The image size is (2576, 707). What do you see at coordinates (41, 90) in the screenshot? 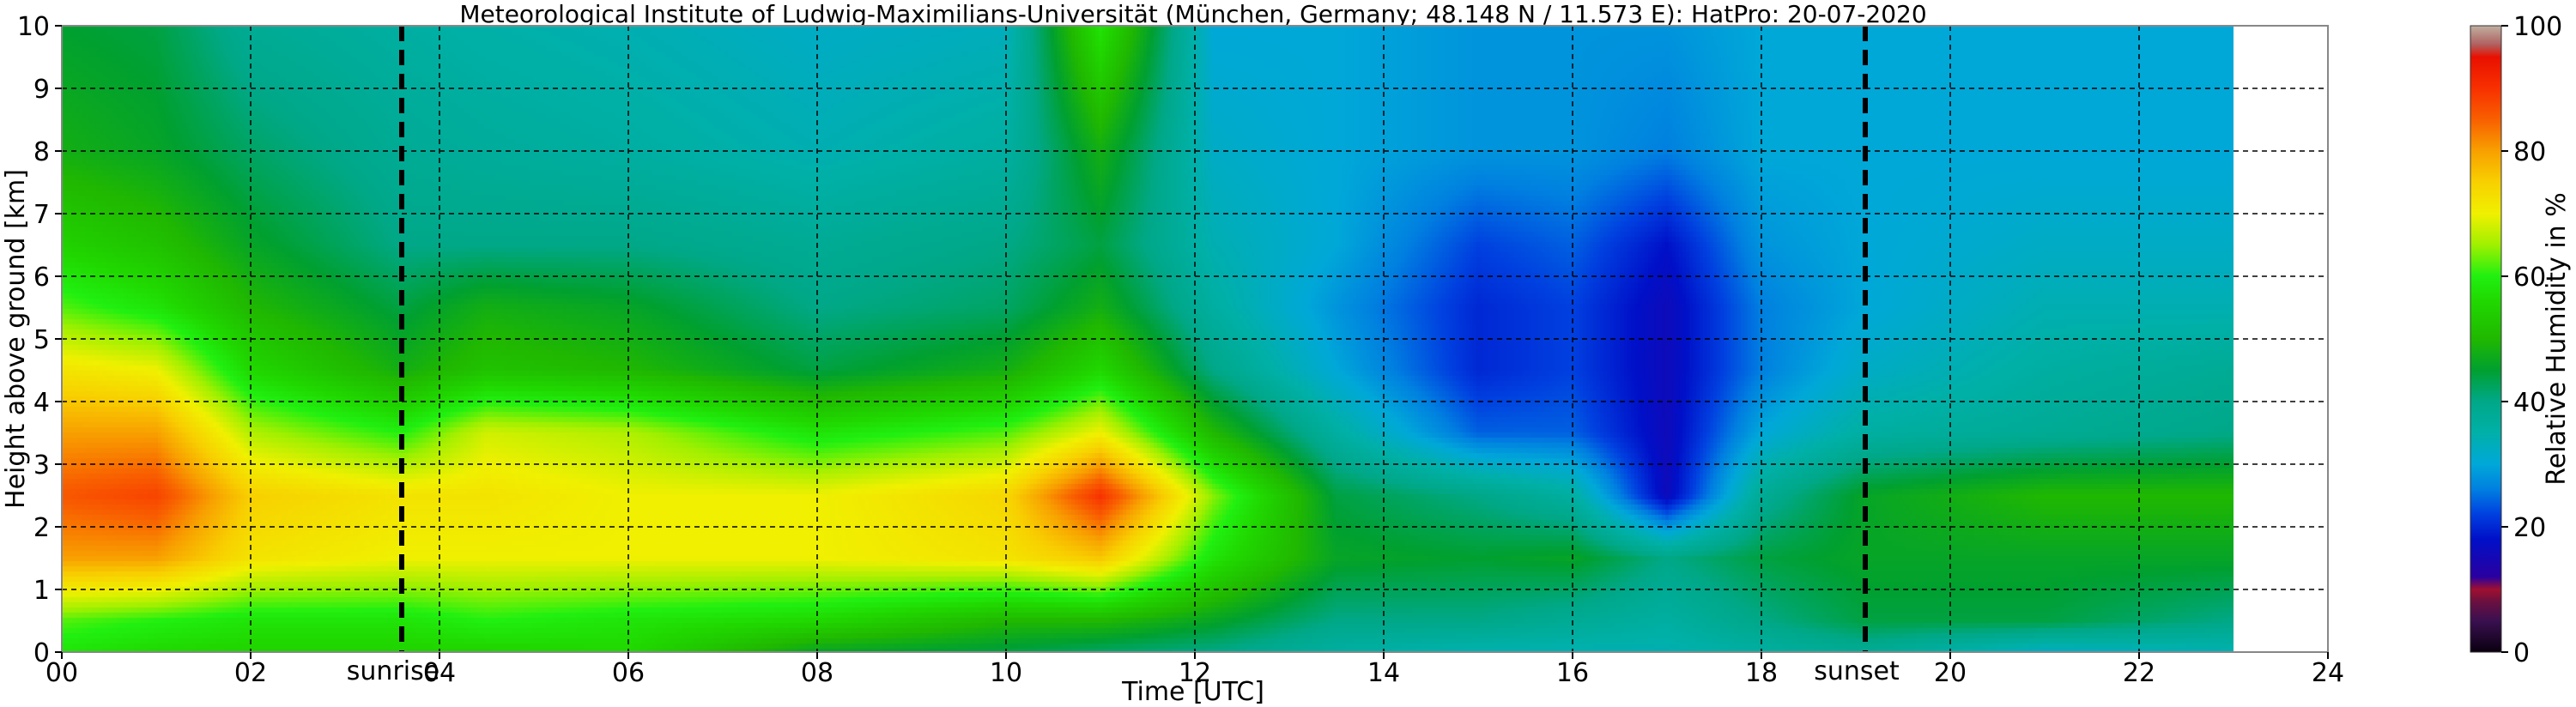
I see `y-tick-label: 9` at bounding box center [41, 90].